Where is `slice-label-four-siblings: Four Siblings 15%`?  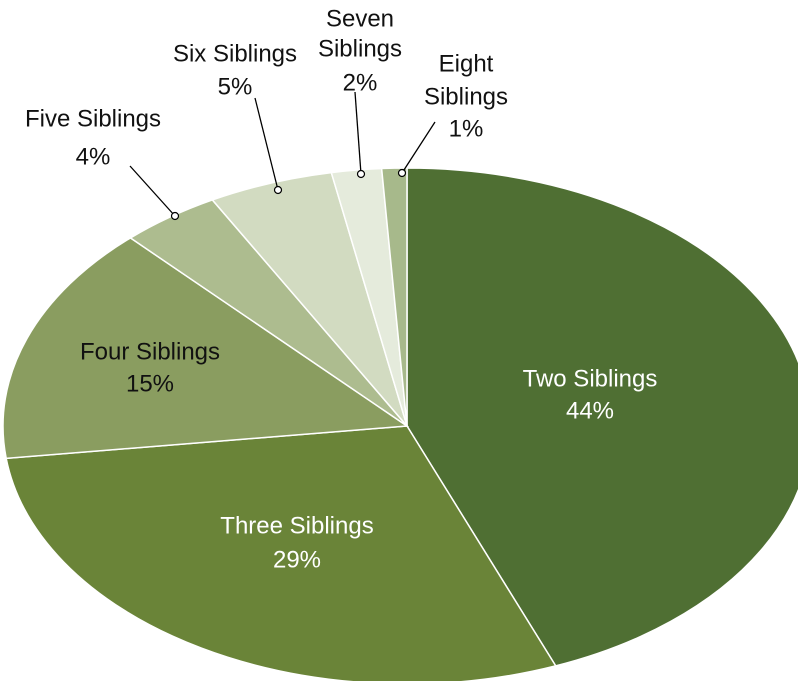
slice-label-four-siblings: Four Siblings 15% is located at coordinates (150, 367).